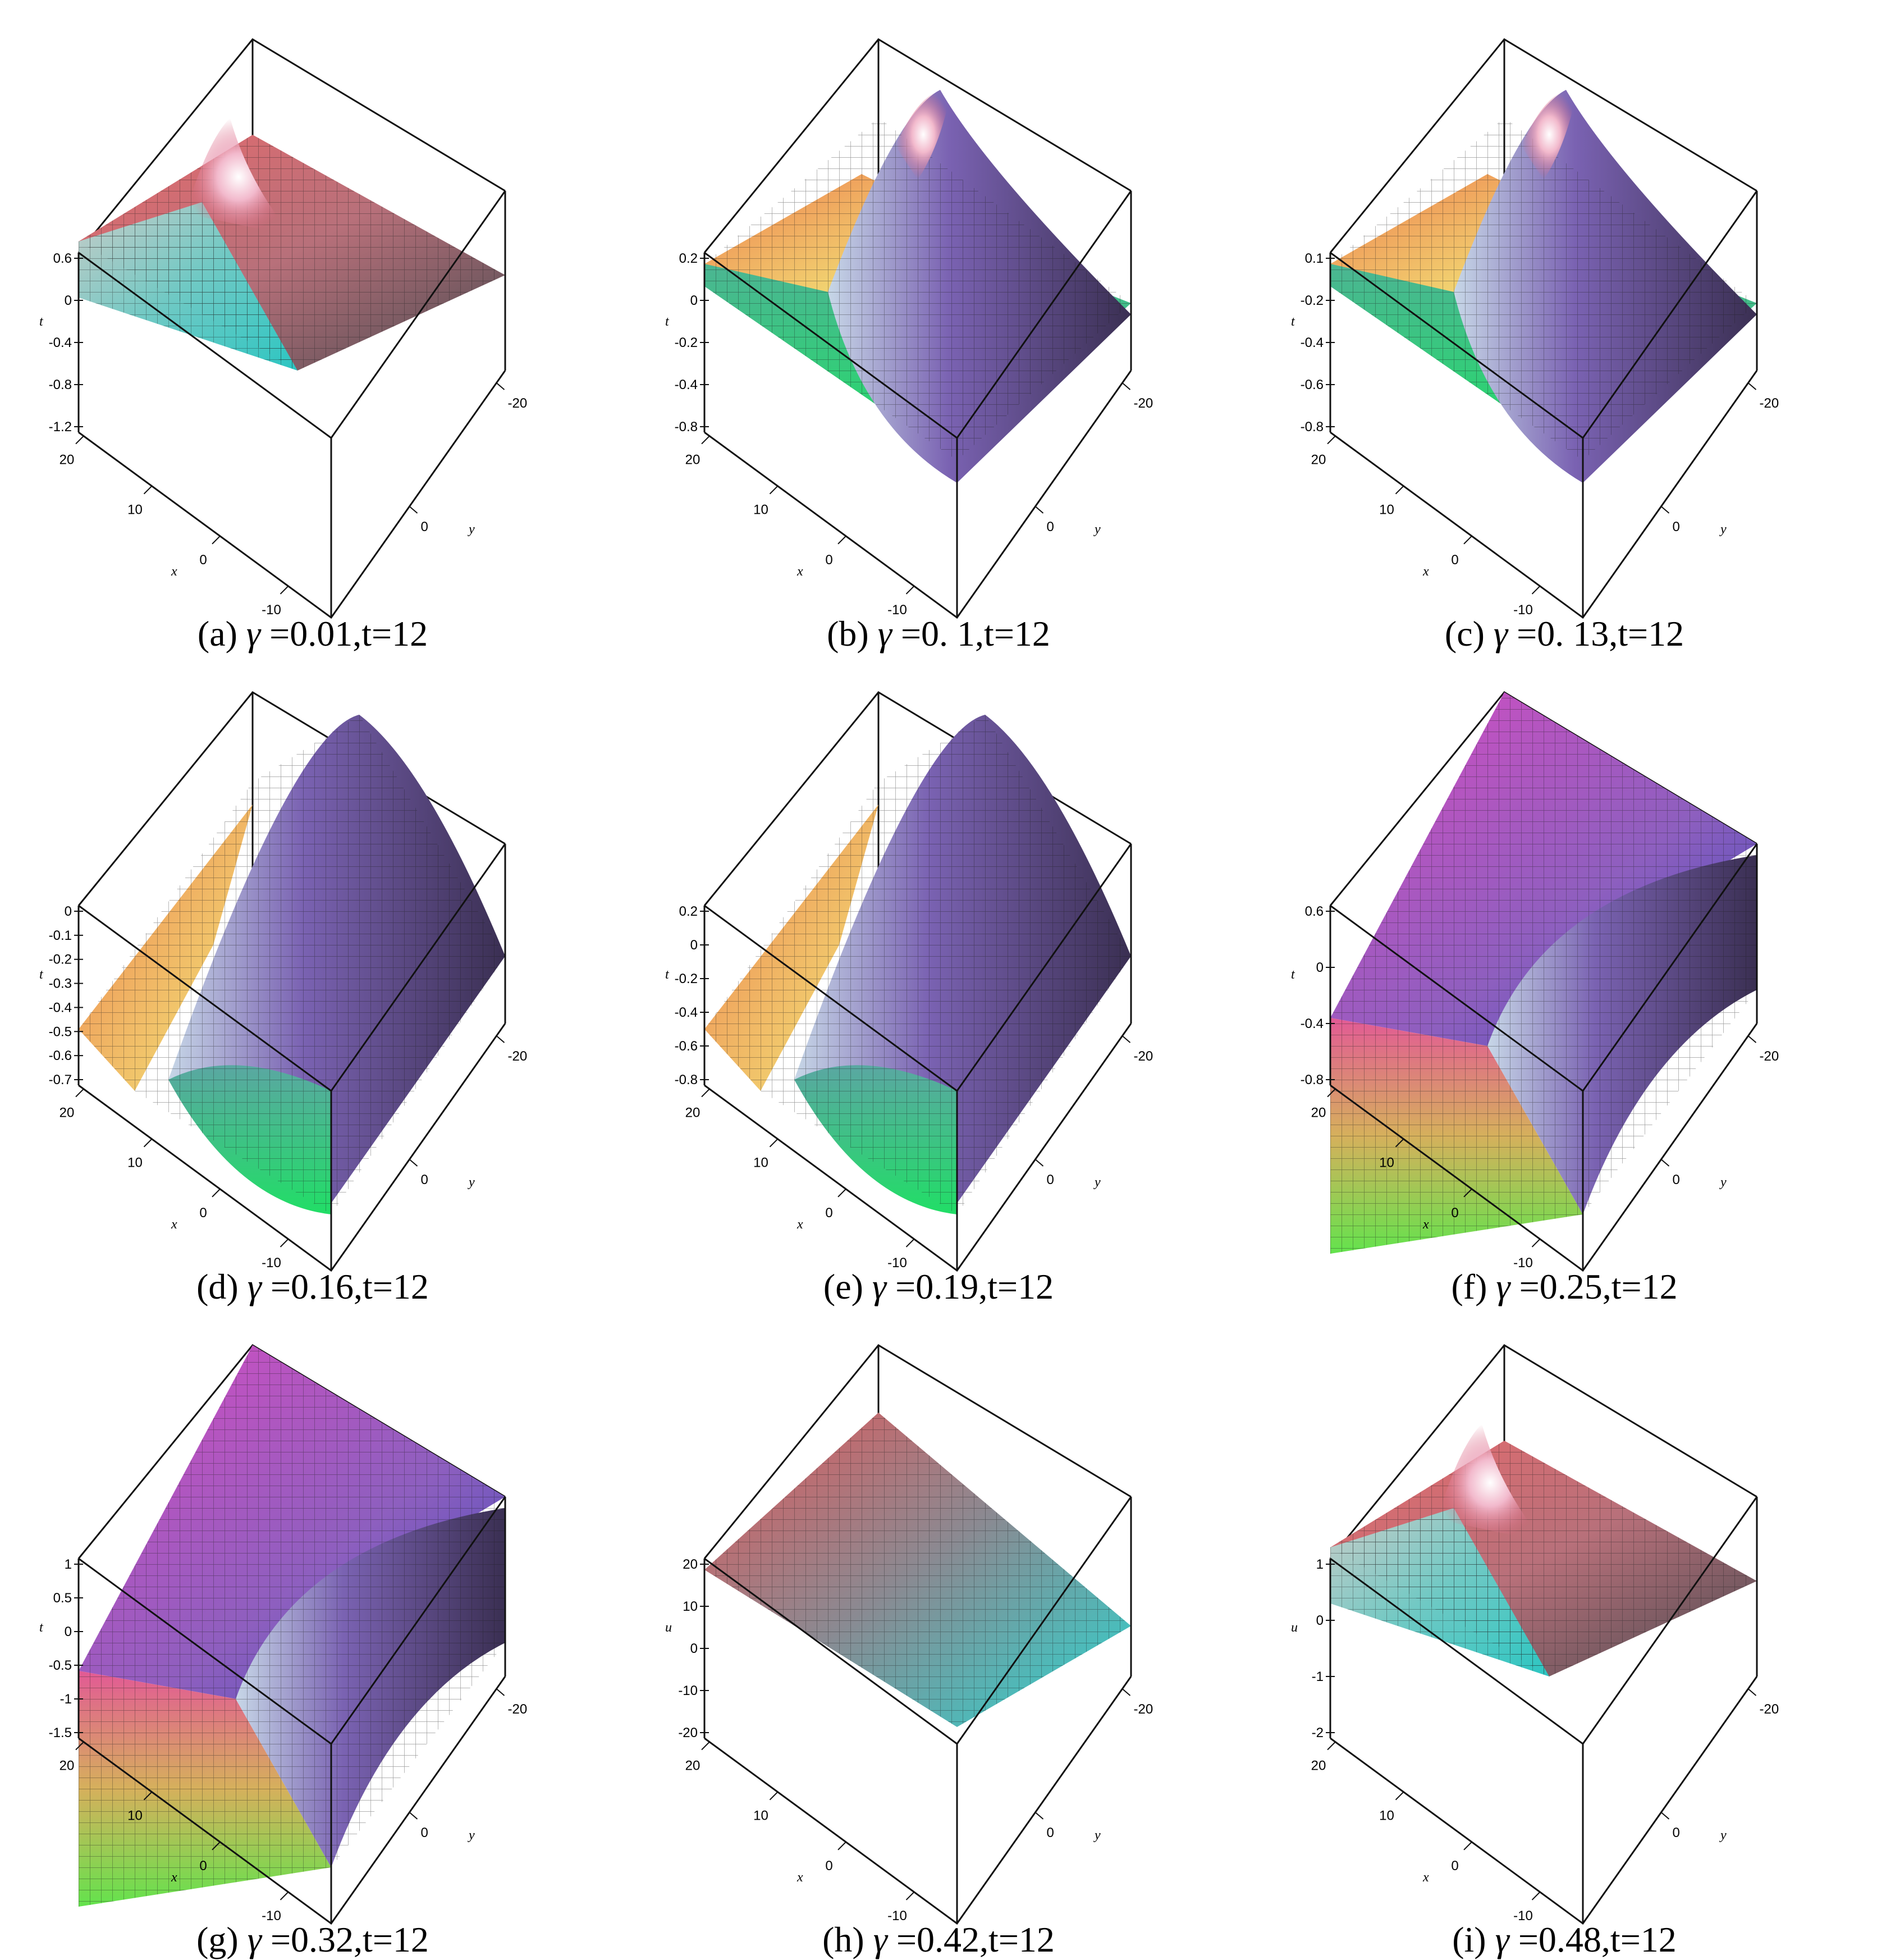 This screenshot has width=1877, height=1960. I want to click on caption-label: (f), so click(1469, 1286).